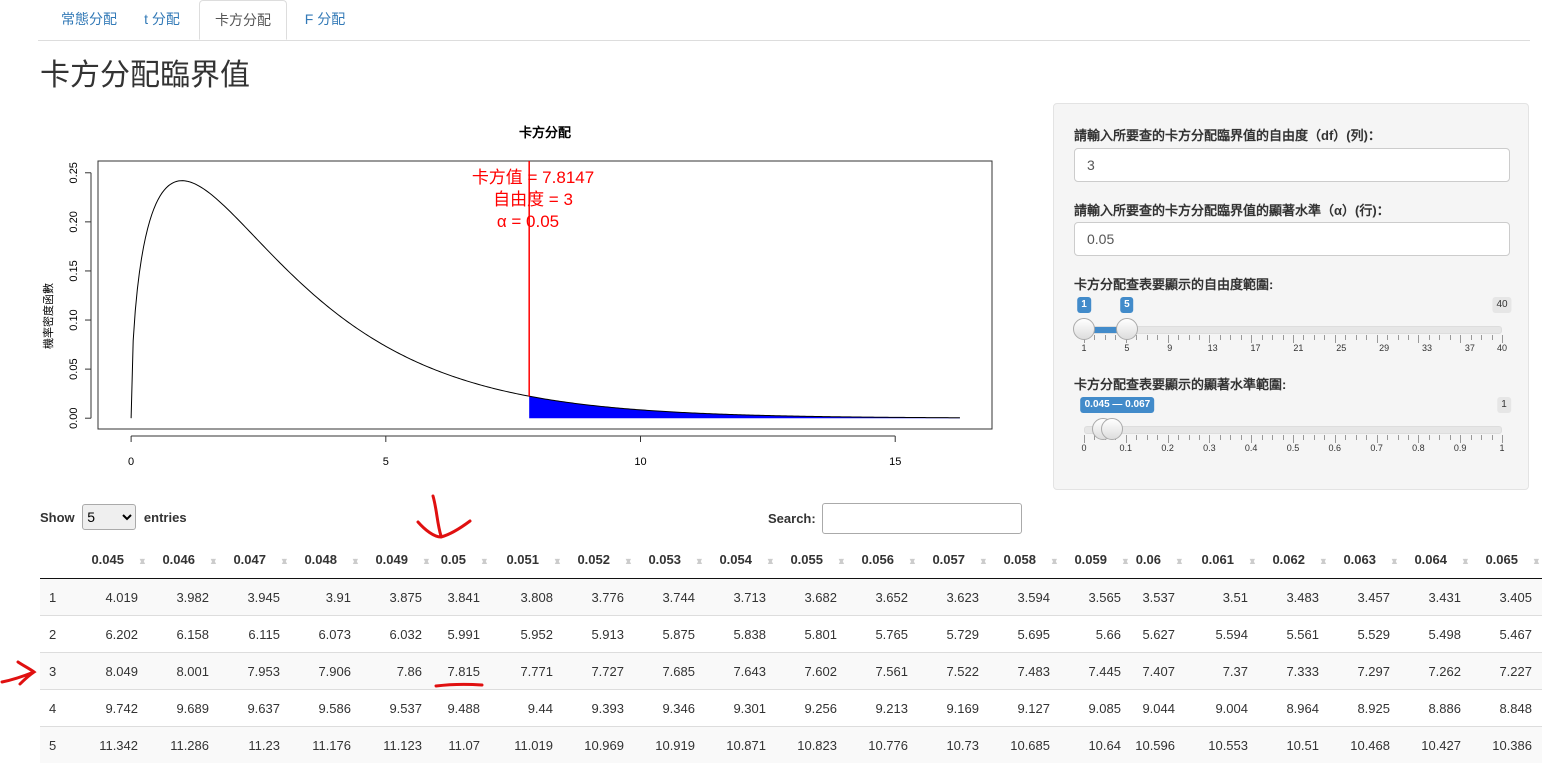 The width and height of the screenshot is (1556, 774). What do you see at coordinates (1251, 448) in the screenshot?
I see `slider-tick-label: 0.4` at bounding box center [1251, 448].